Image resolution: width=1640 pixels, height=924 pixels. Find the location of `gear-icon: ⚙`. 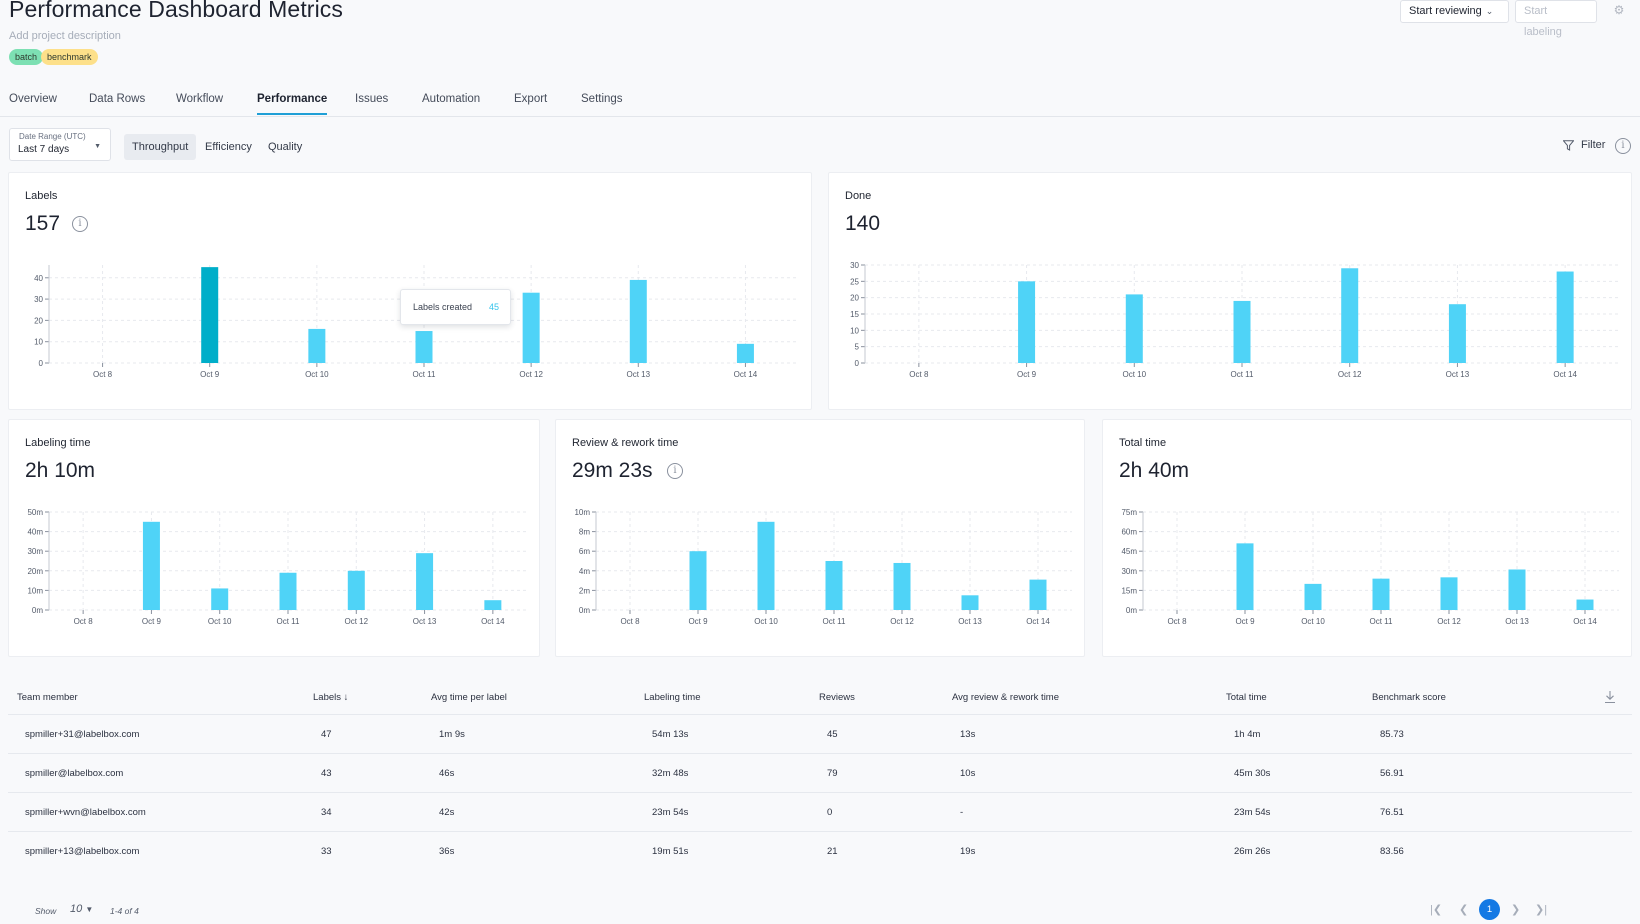

gear-icon: ⚙ is located at coordinates (1619, 10).